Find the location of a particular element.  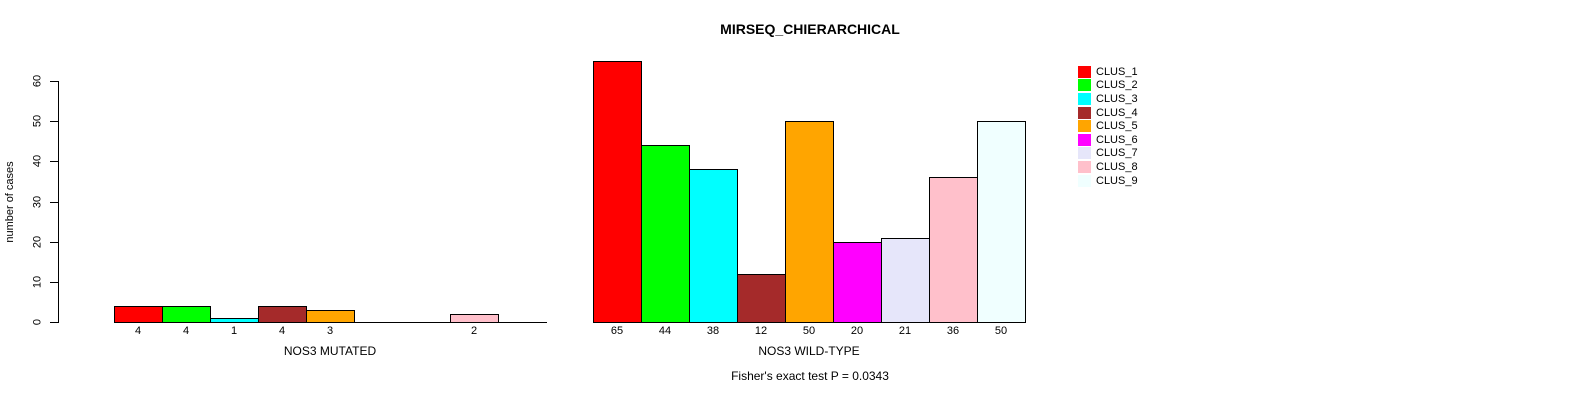

legend-item: CLUS_5 is located at coordinates (1108, 126).